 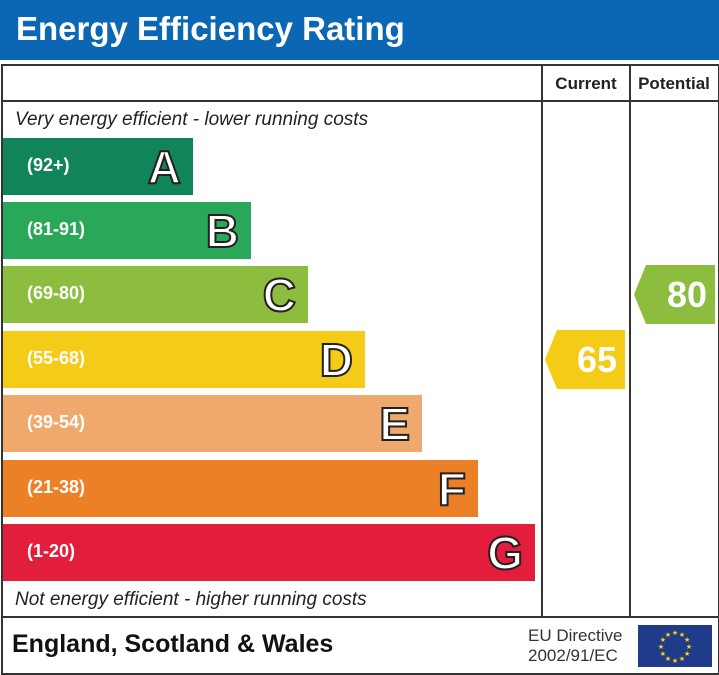 What do you see at coordinates (222, 231) in the screenshot?
I see `band-letter: B` at bounding box center [222, 231].